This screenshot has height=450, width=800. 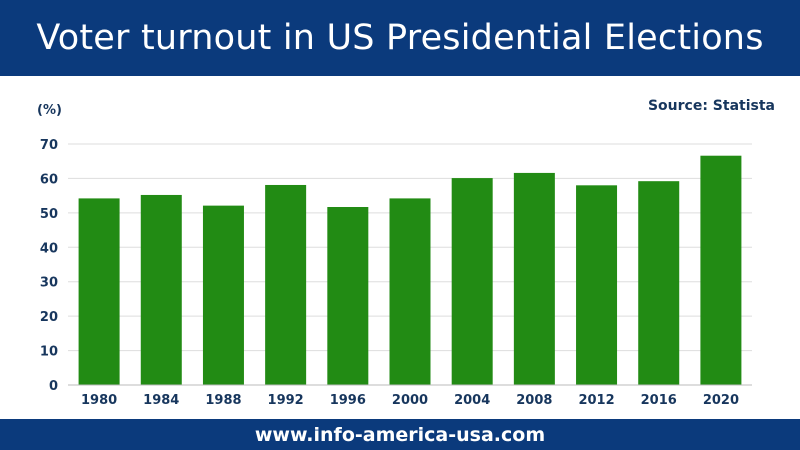 I want to click on bar-2020, so click(x=721, y=270).